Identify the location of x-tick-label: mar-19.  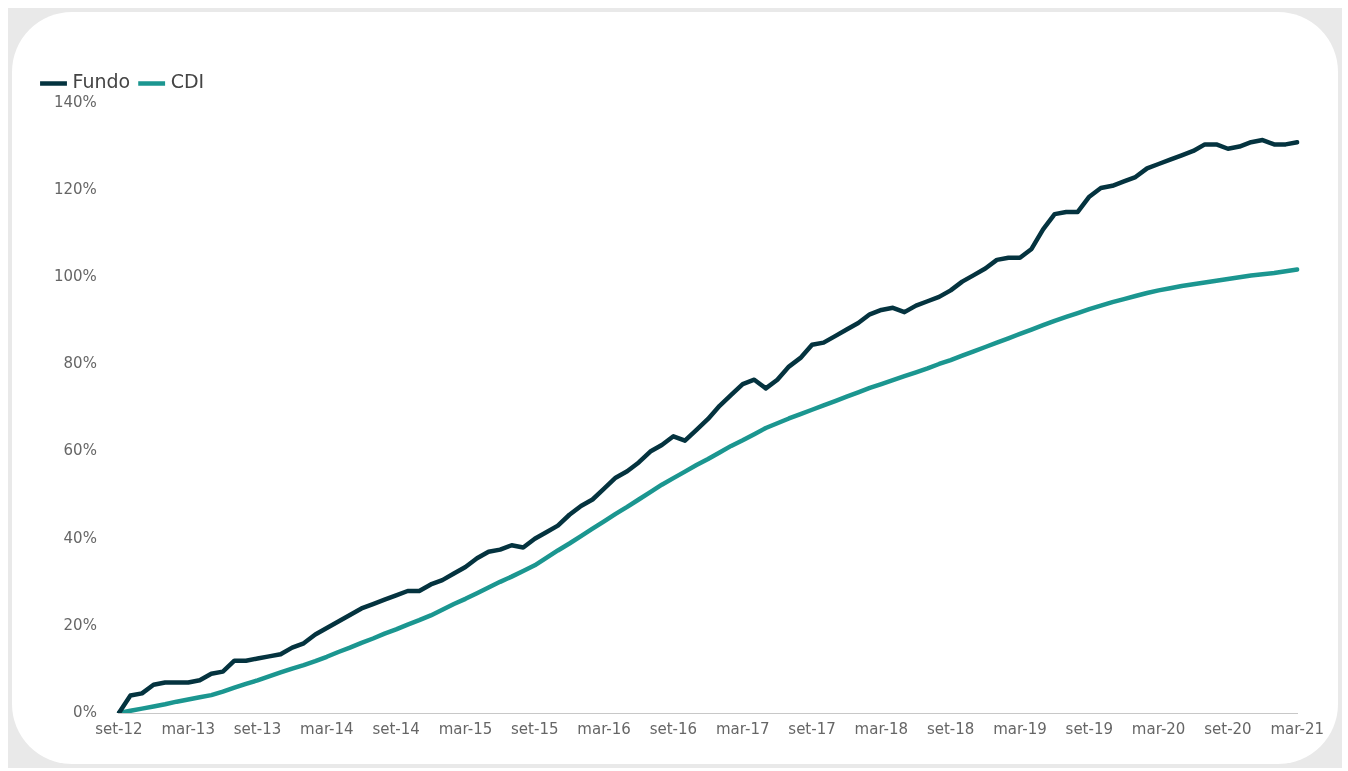
(1020, 728).